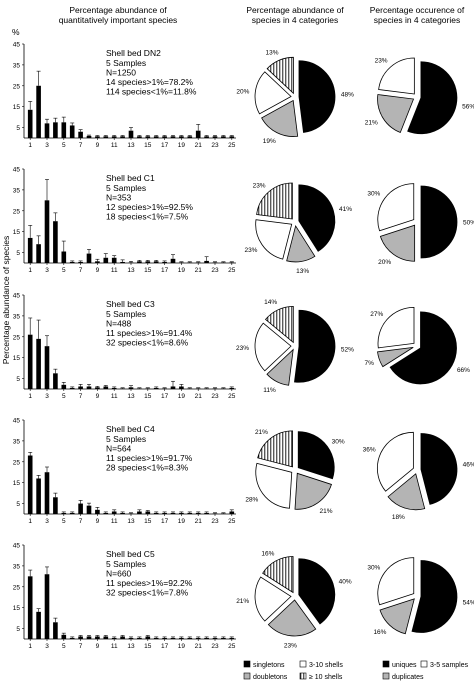 Image resolution: width=474 pixels, height=683 pixels. I want to click on x-tick-label: 11, so click(114, 396).